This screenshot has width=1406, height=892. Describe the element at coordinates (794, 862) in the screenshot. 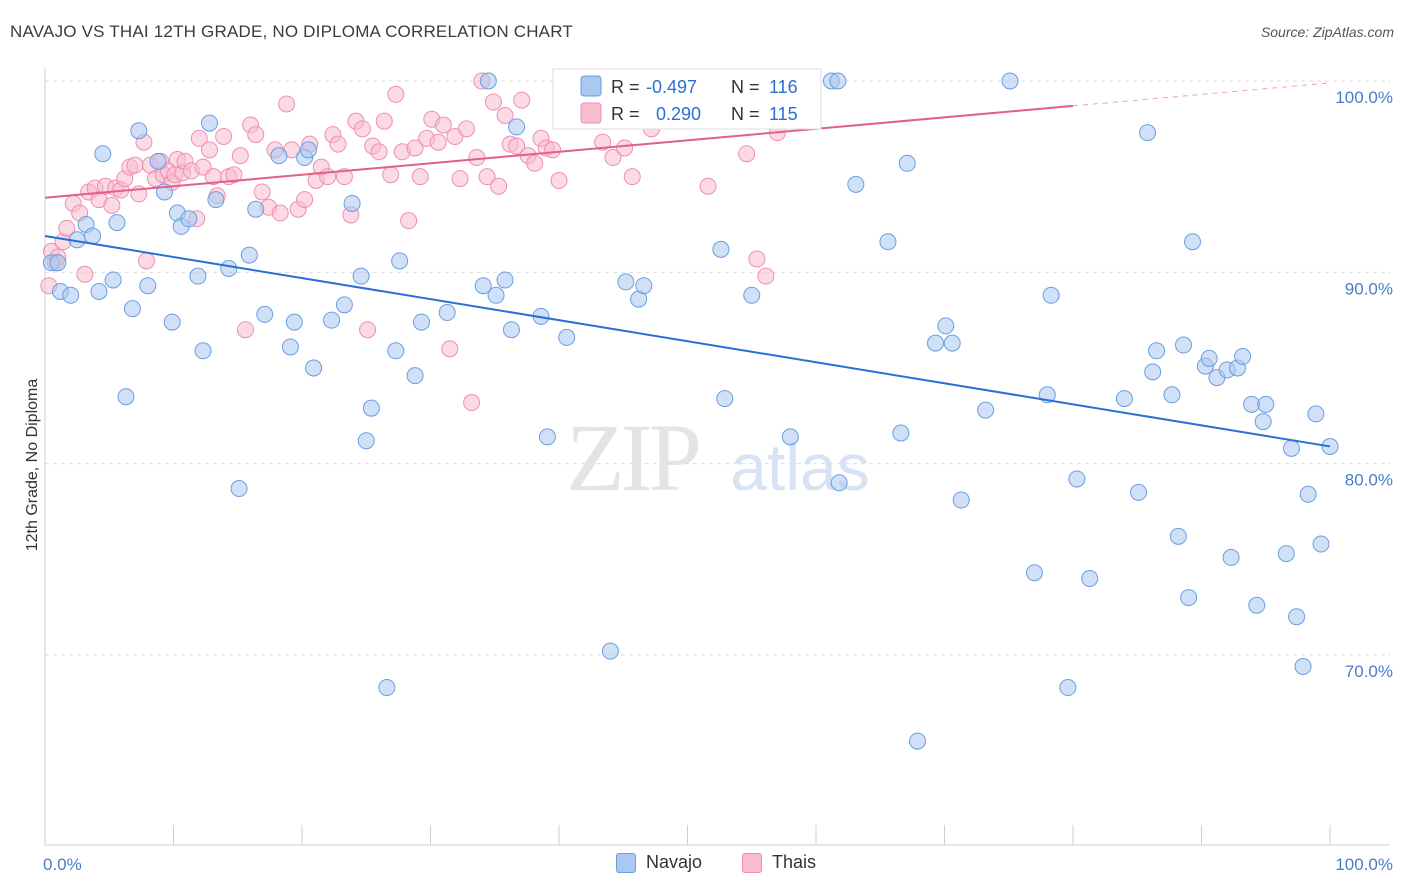

I see `legend-label-thai: Thais` at that location.